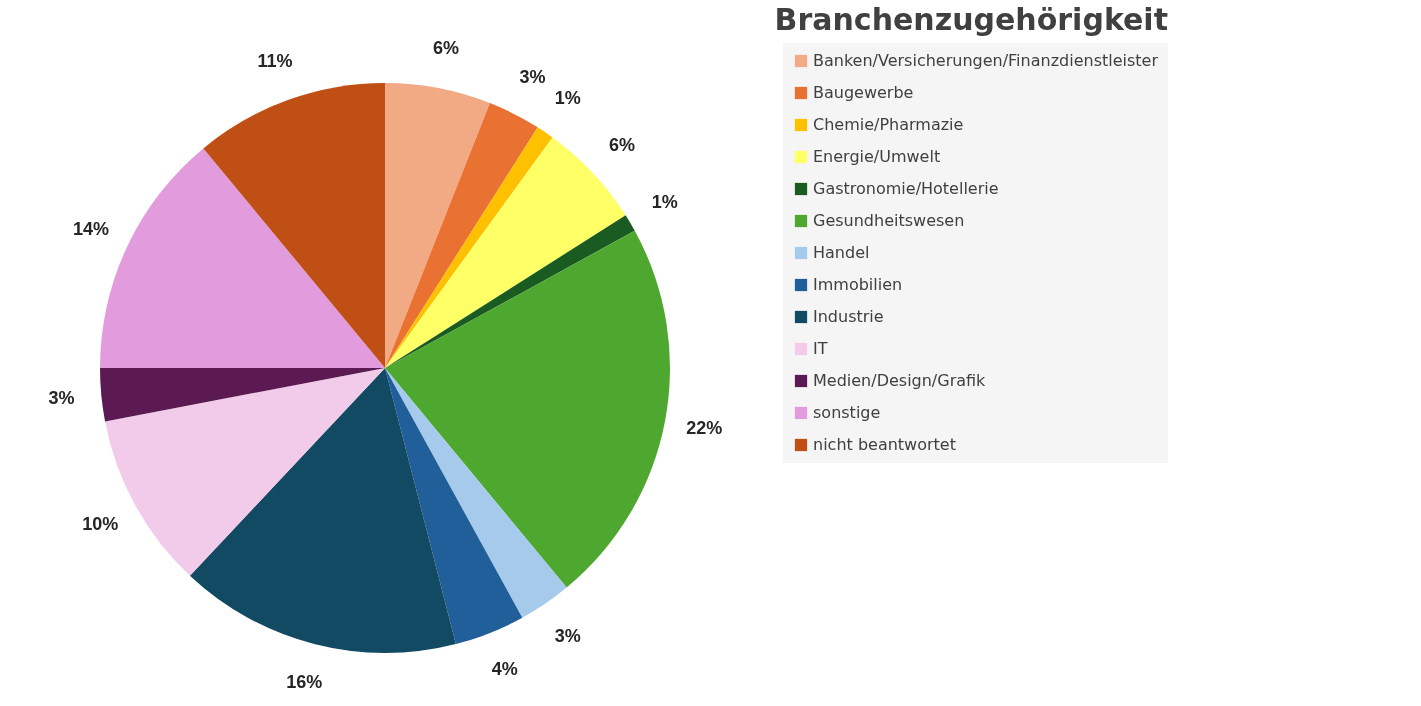  I want to click on legend-label: Chemie/Pharmazie, so click(888, 124).